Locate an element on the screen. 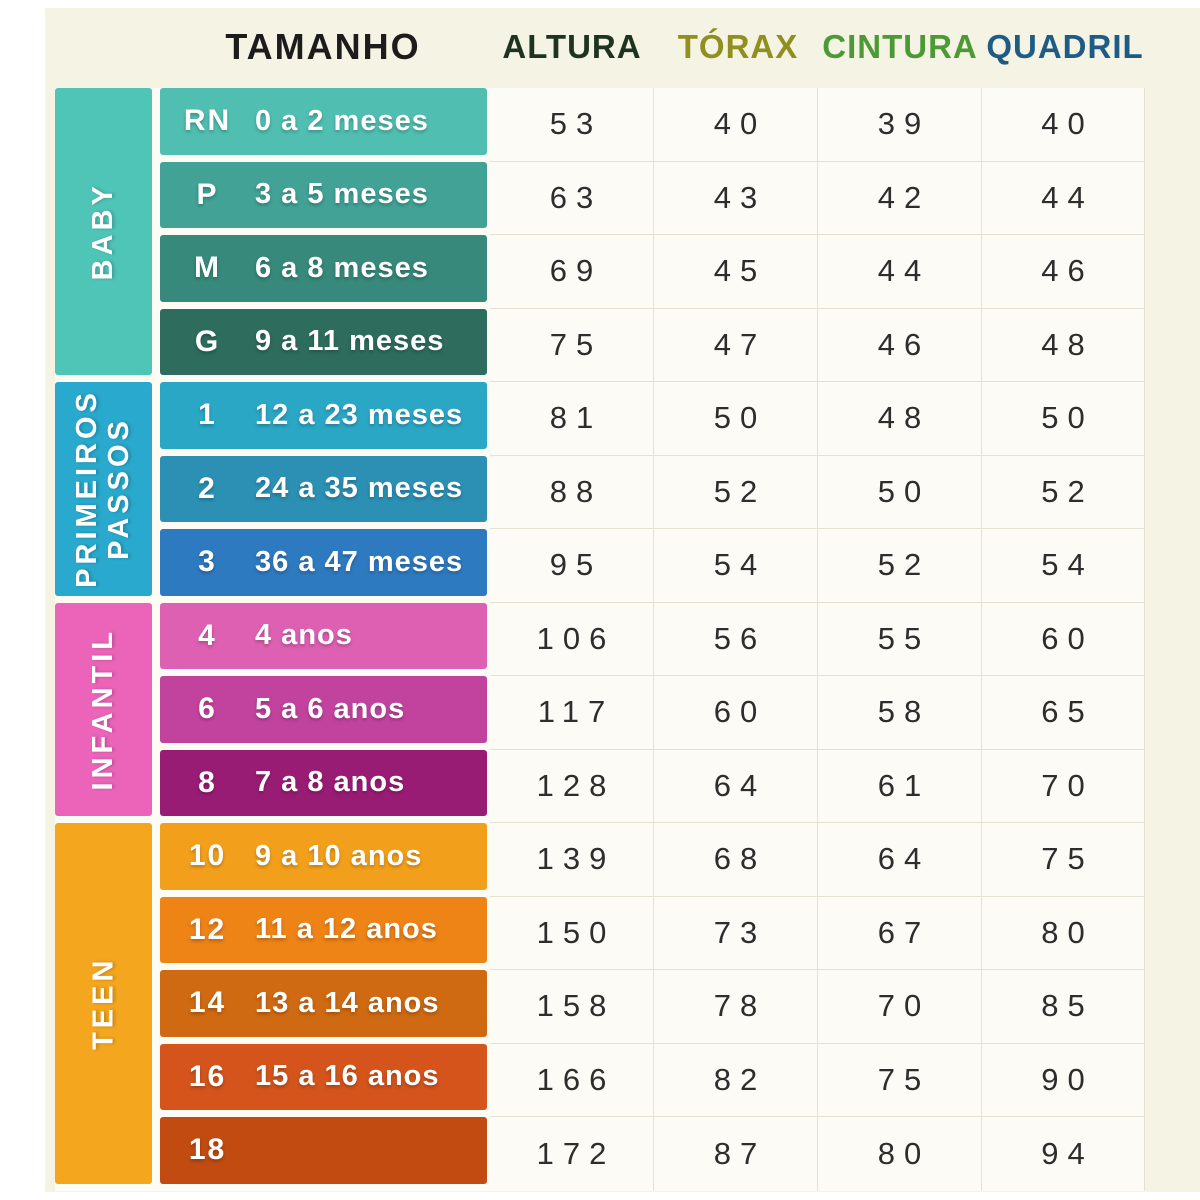 The image size is (1200, 1200). measure-cell-quadril: 80 is located at coordinates (1063, 933).